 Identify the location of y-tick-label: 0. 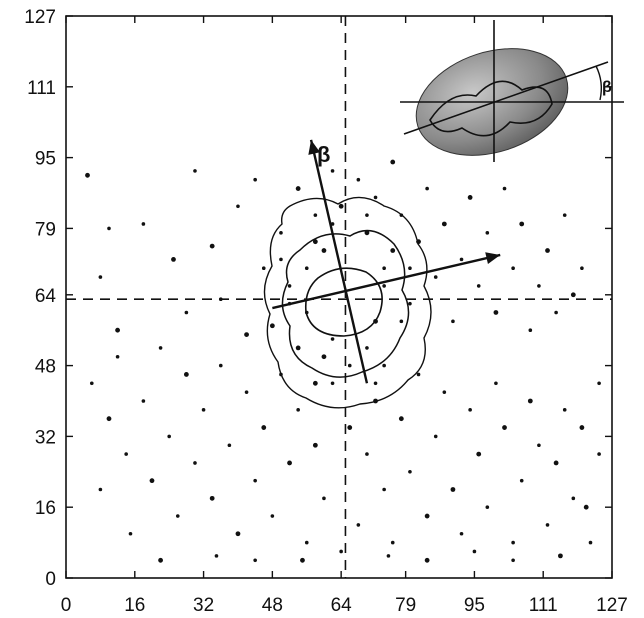
(50, 579).